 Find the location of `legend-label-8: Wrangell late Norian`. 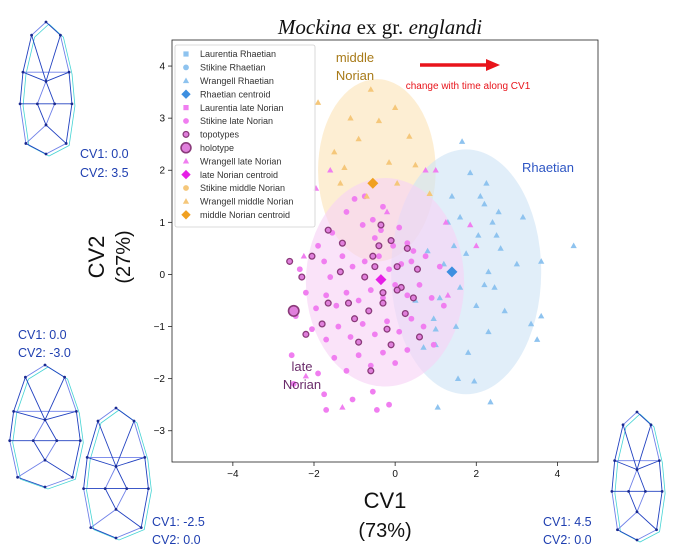

legend-label-8: Wrangell late Norian is located at coordinates (240, 161).